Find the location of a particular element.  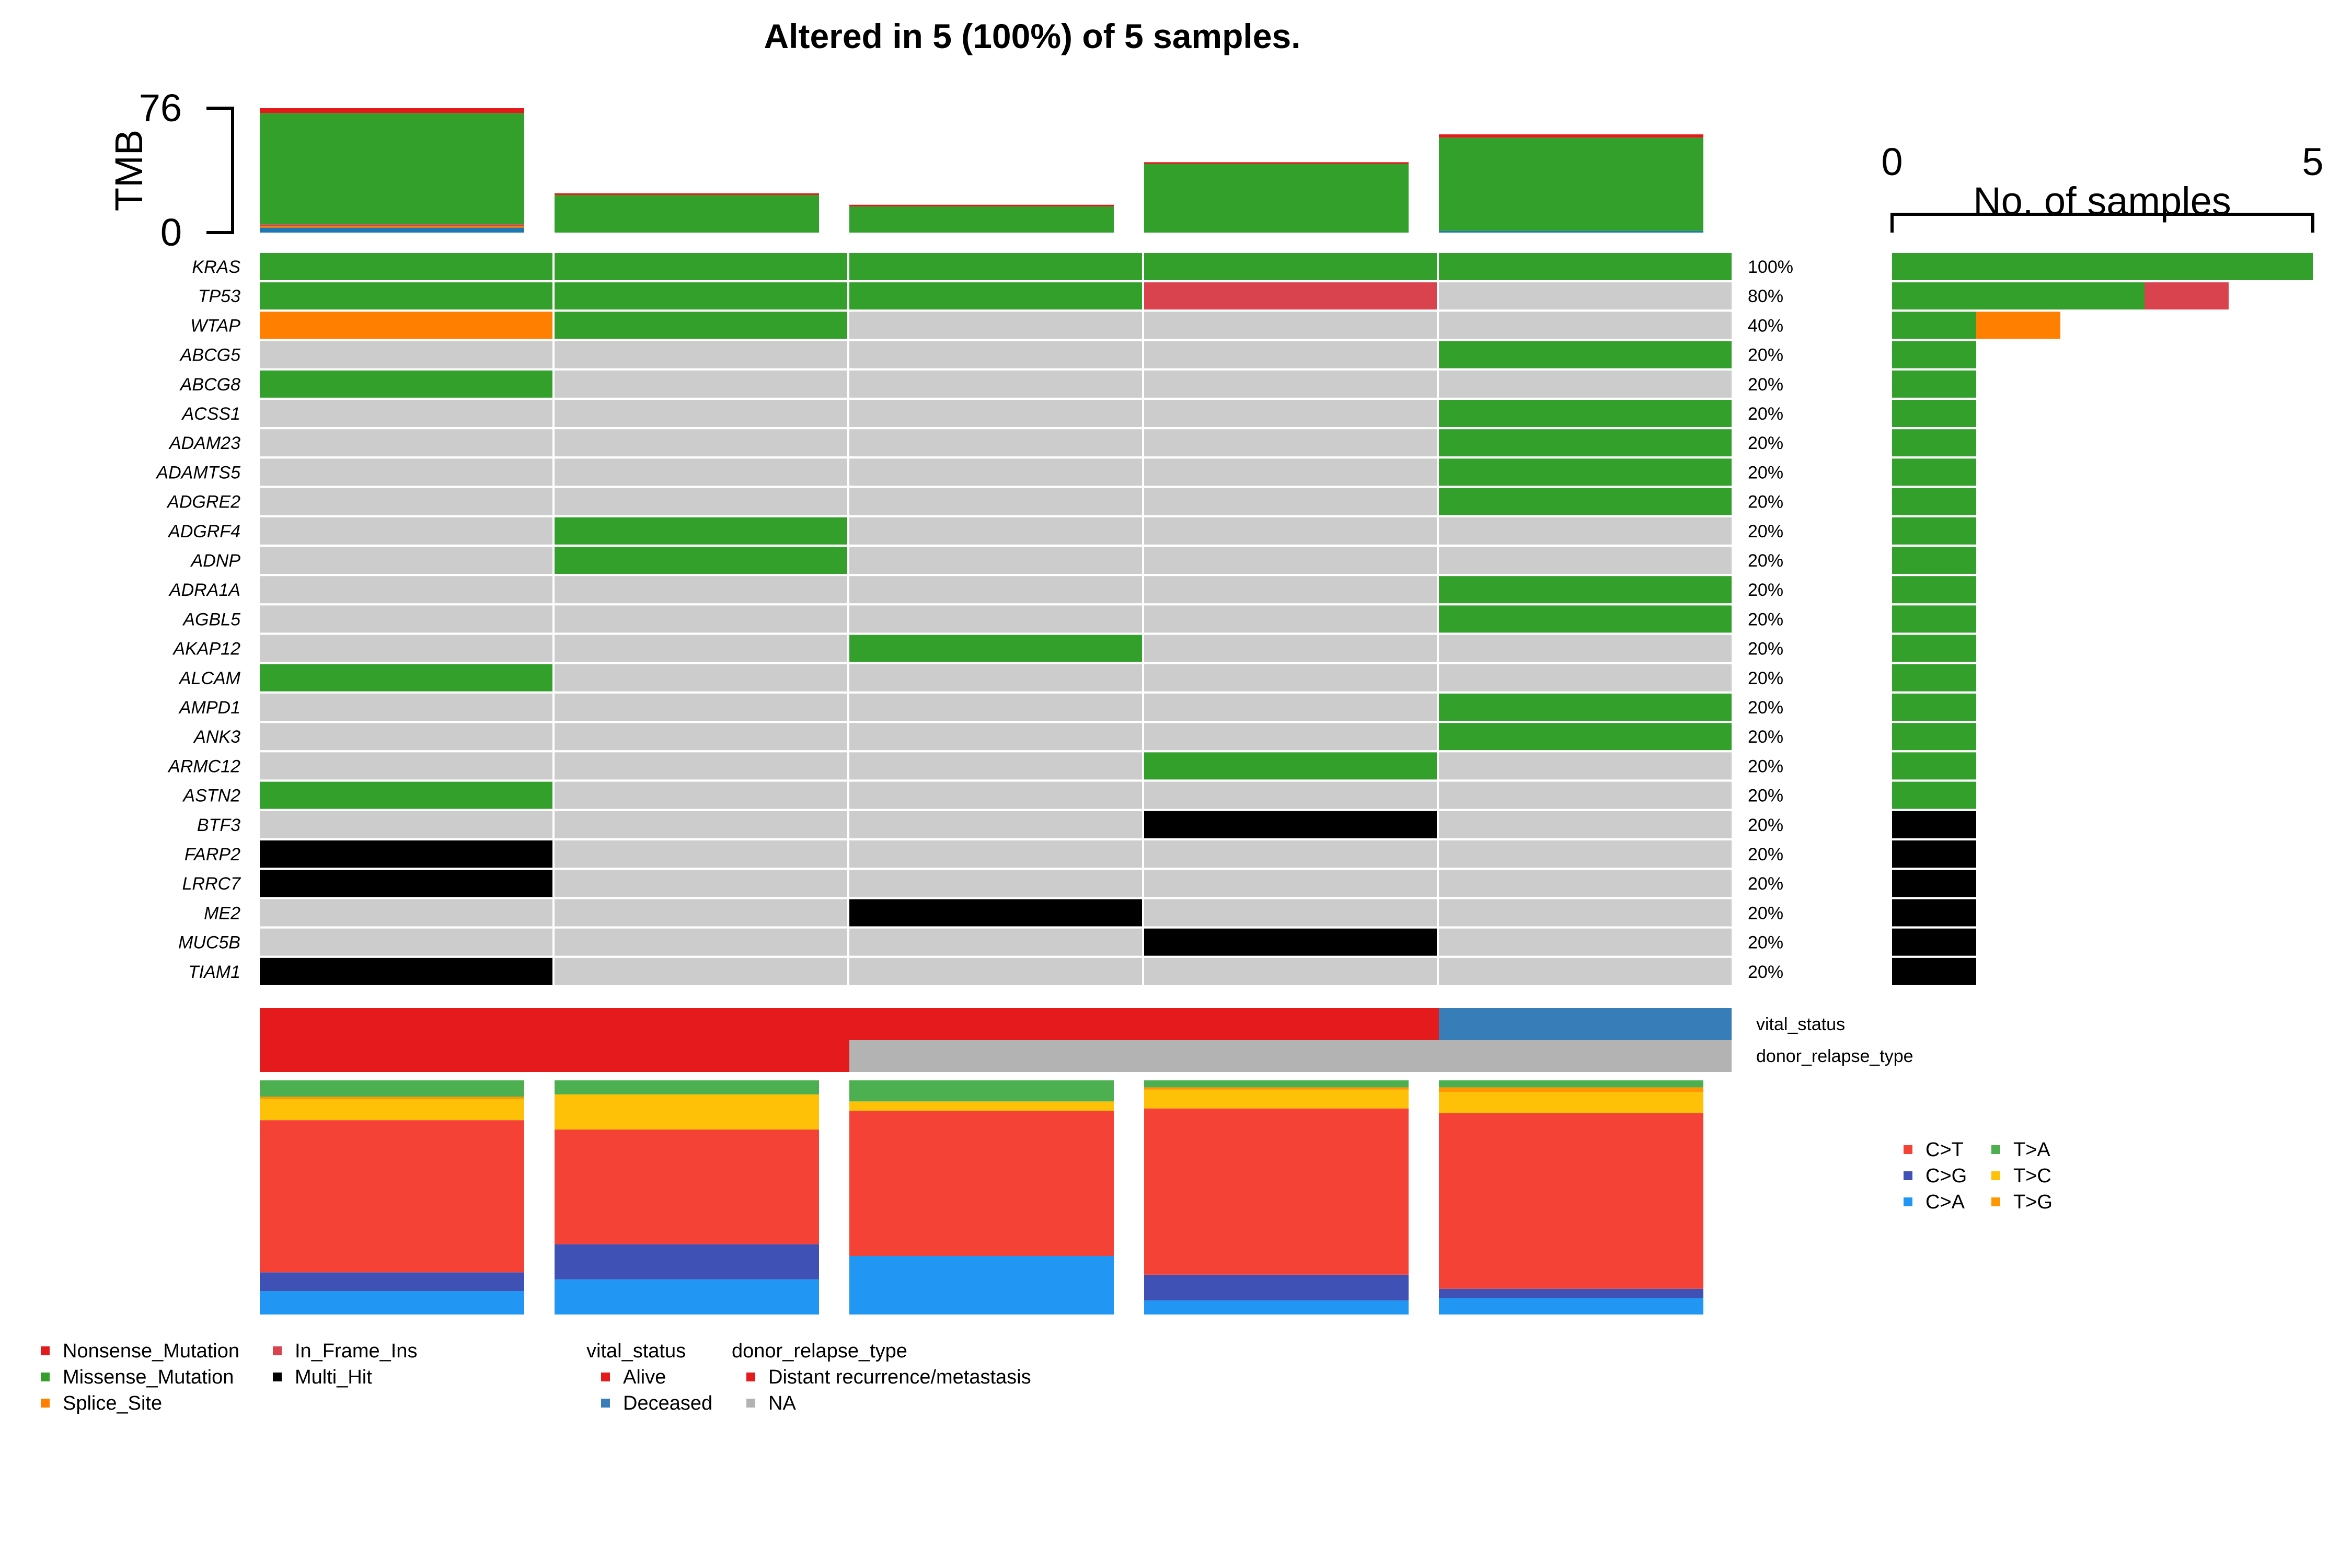

tmb-axis-line is located at coordinates (220, 170).